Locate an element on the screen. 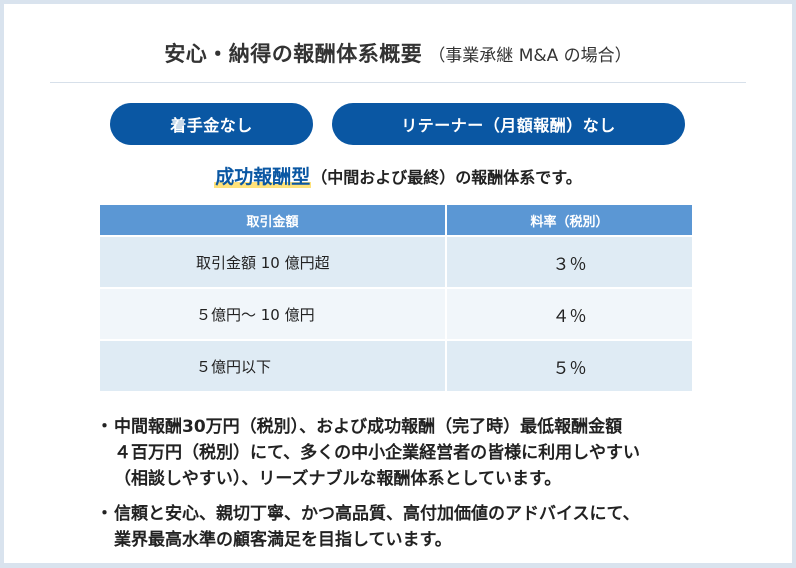  title-subtitle: （事業承継 M&A の場合） is located at coordinates (530, 56).